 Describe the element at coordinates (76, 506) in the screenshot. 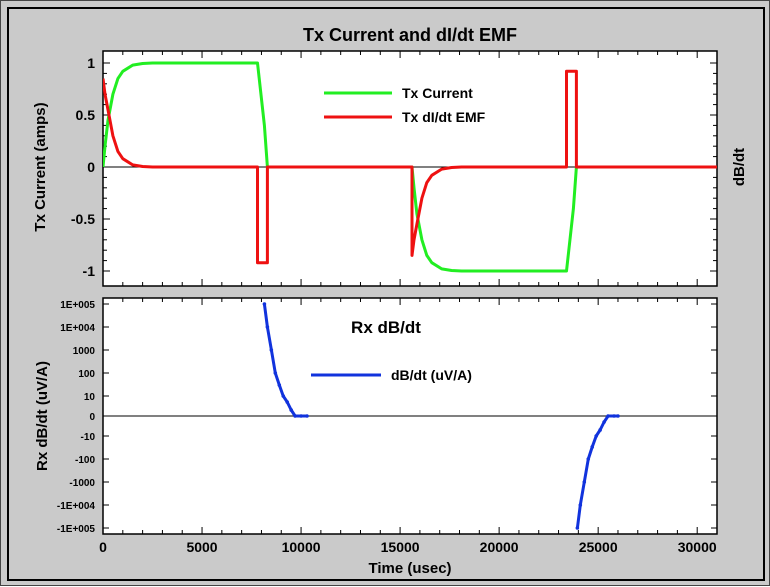

I see `y-tick-label-bottom: -1E+004` at that location.